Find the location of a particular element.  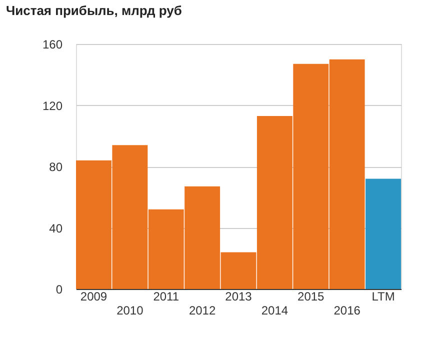

x-tick-label: 2010 is located at coordinates (130, 311).